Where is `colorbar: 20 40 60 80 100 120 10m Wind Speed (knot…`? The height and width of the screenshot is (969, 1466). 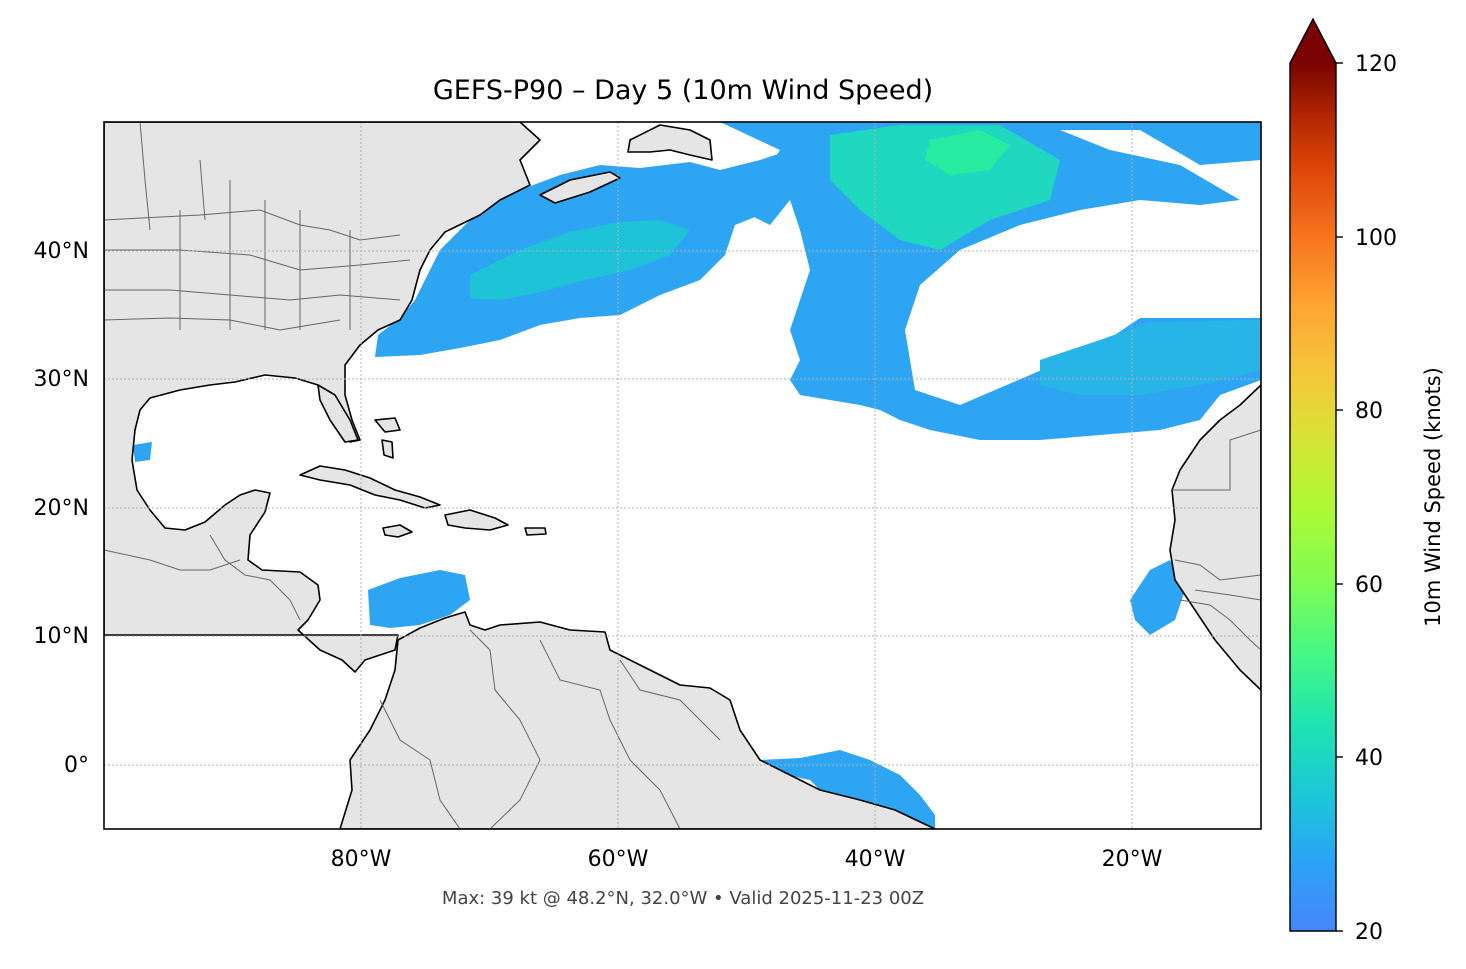 colorbar: 20 40 60 80 100 120 10m Wind Speed (knot… is located at coordinates (1367, 481).